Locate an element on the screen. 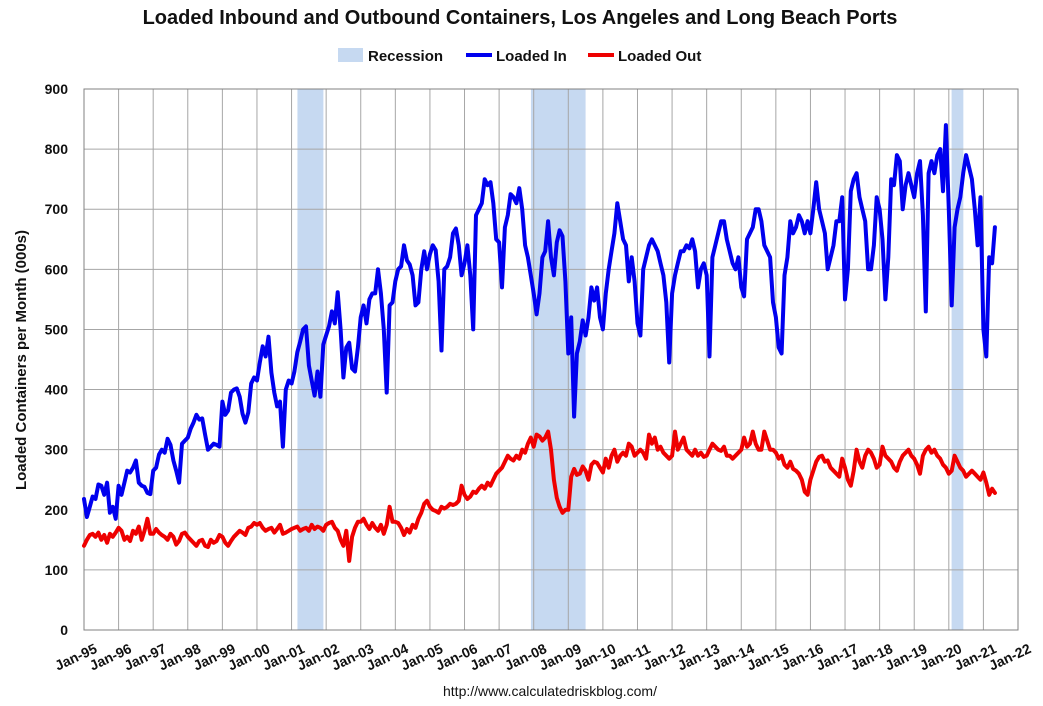  y-axis-ticks: 0 100 200 300 400 500 600 700 800 900 is located at coordinates (57, 359).